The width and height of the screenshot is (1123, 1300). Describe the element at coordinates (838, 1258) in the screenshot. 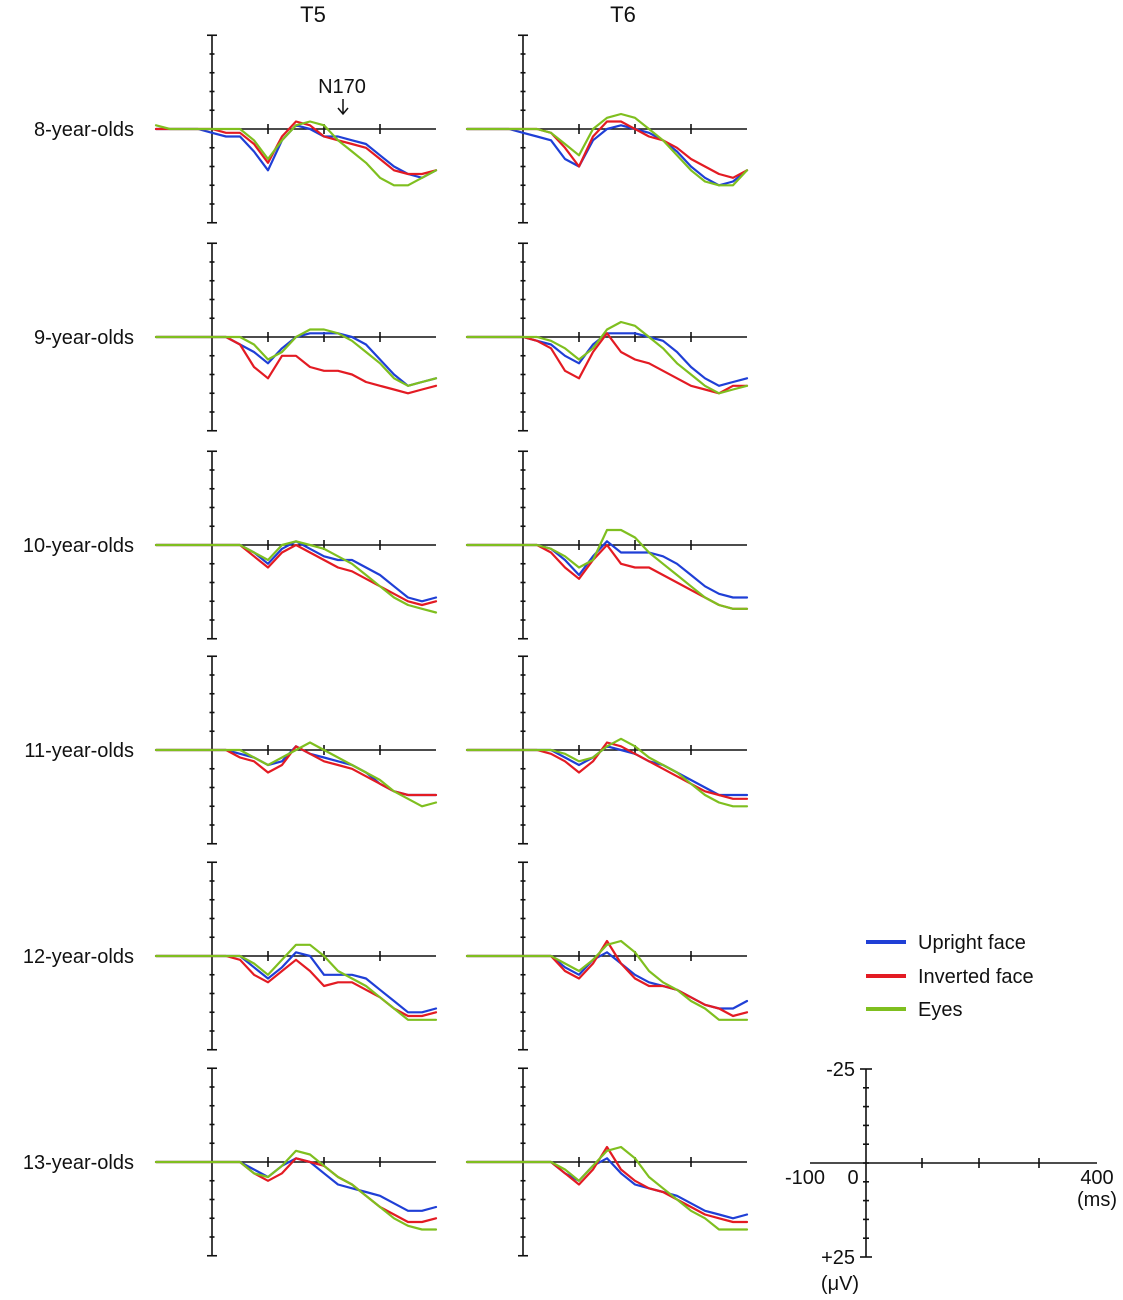

I see `scale-y-bottom-label: +25` at that location.